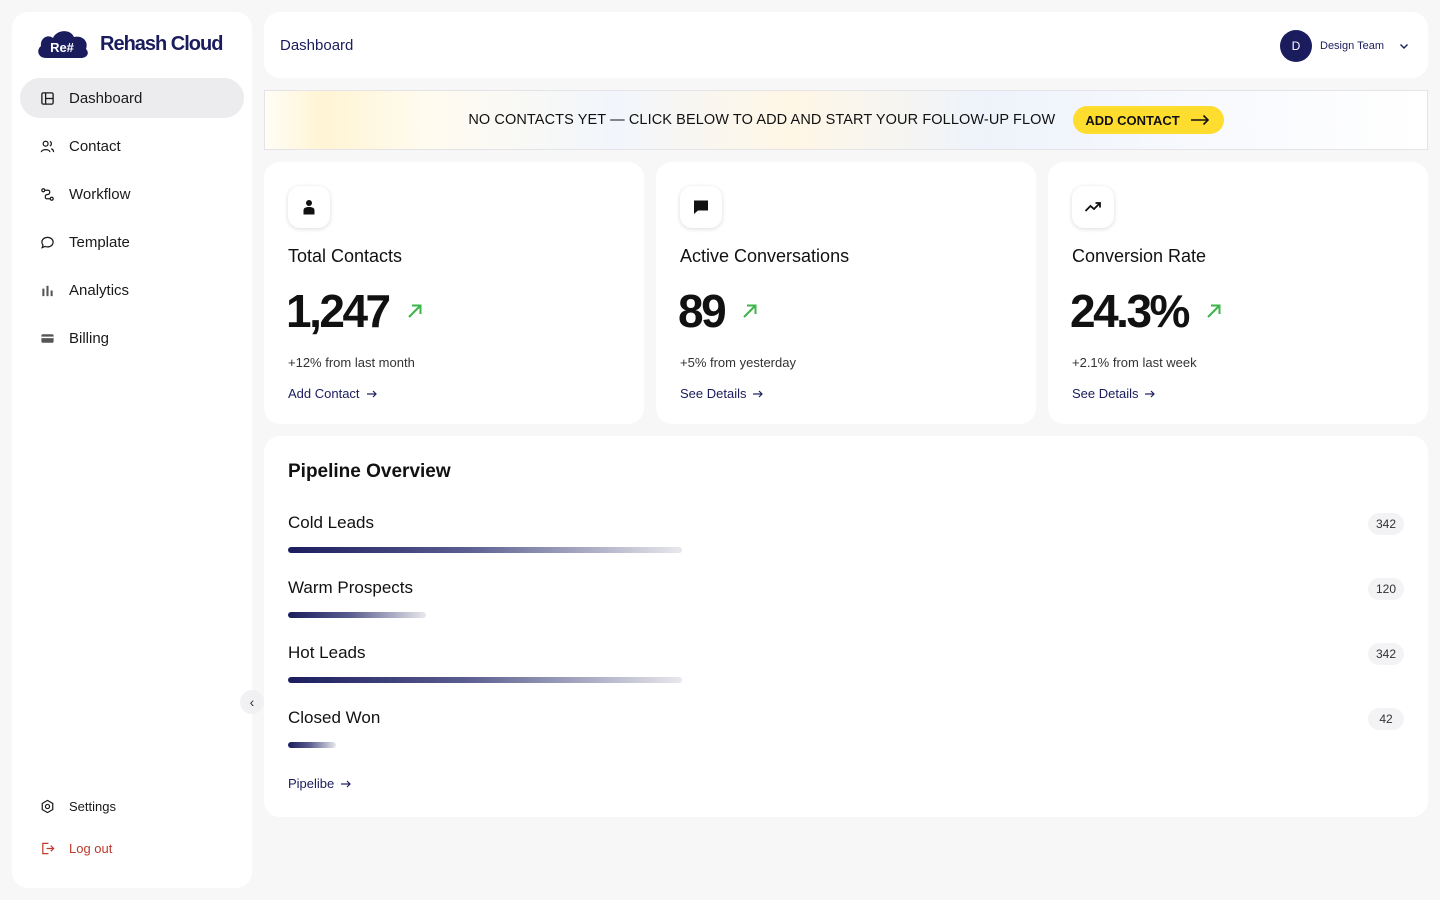 The image size is (1440, 900). I want to click on sidebar-item-contact: Contact, so click(132, 146).